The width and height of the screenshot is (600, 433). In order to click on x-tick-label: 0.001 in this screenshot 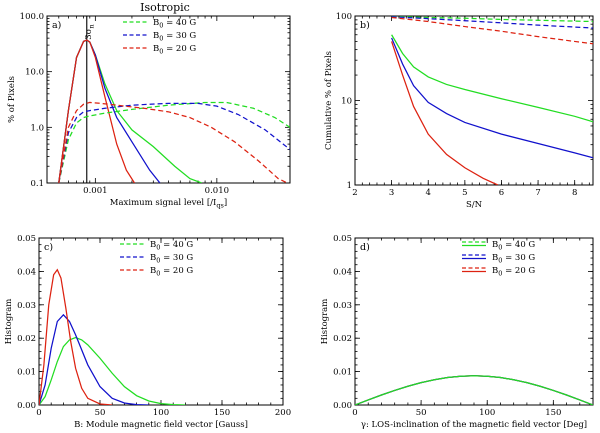, I will do `click(95, 191)`.